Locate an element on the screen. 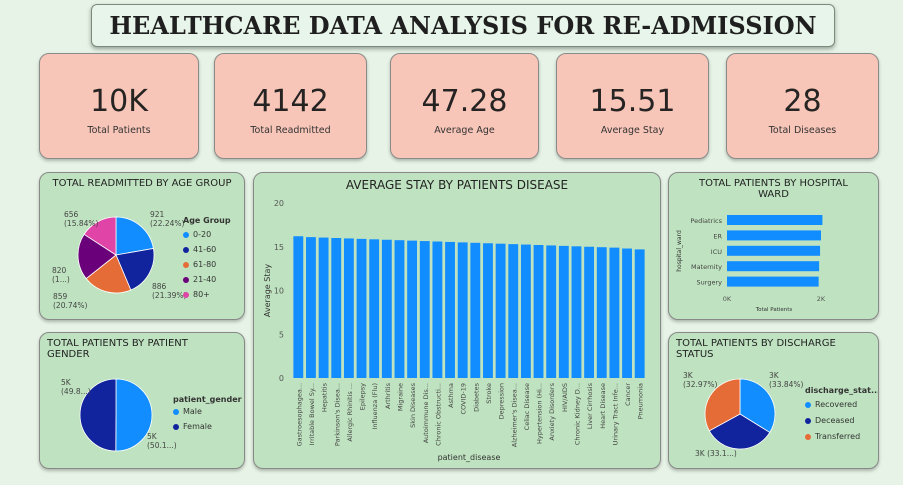 The width and height of the screenshot is (903, 485). x-tick-label: Anxiety Disorders is located at coordinates (552, 411).